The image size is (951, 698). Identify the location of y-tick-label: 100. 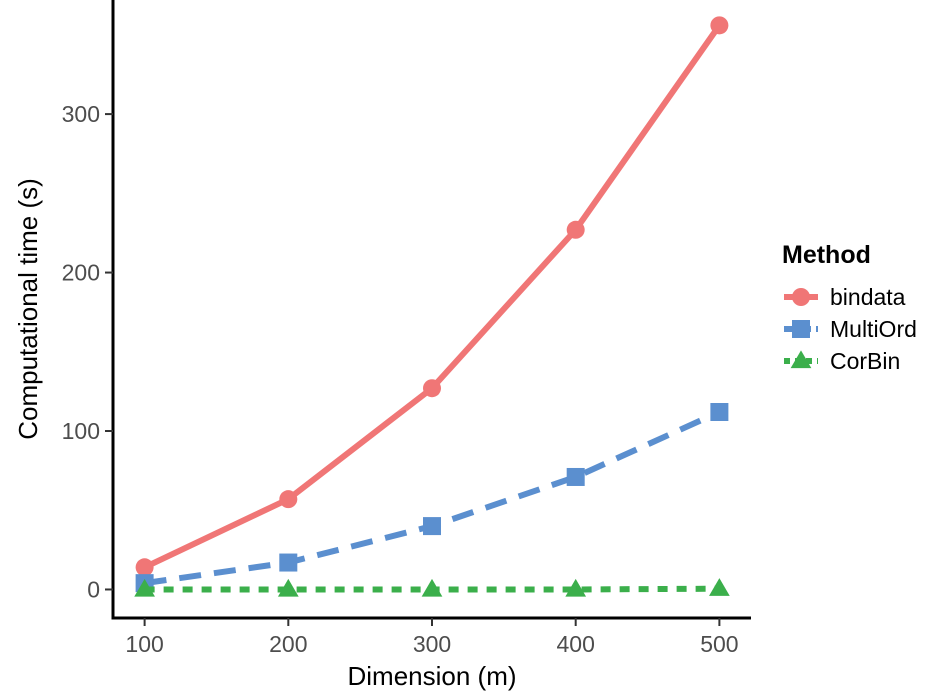
(81, 431).